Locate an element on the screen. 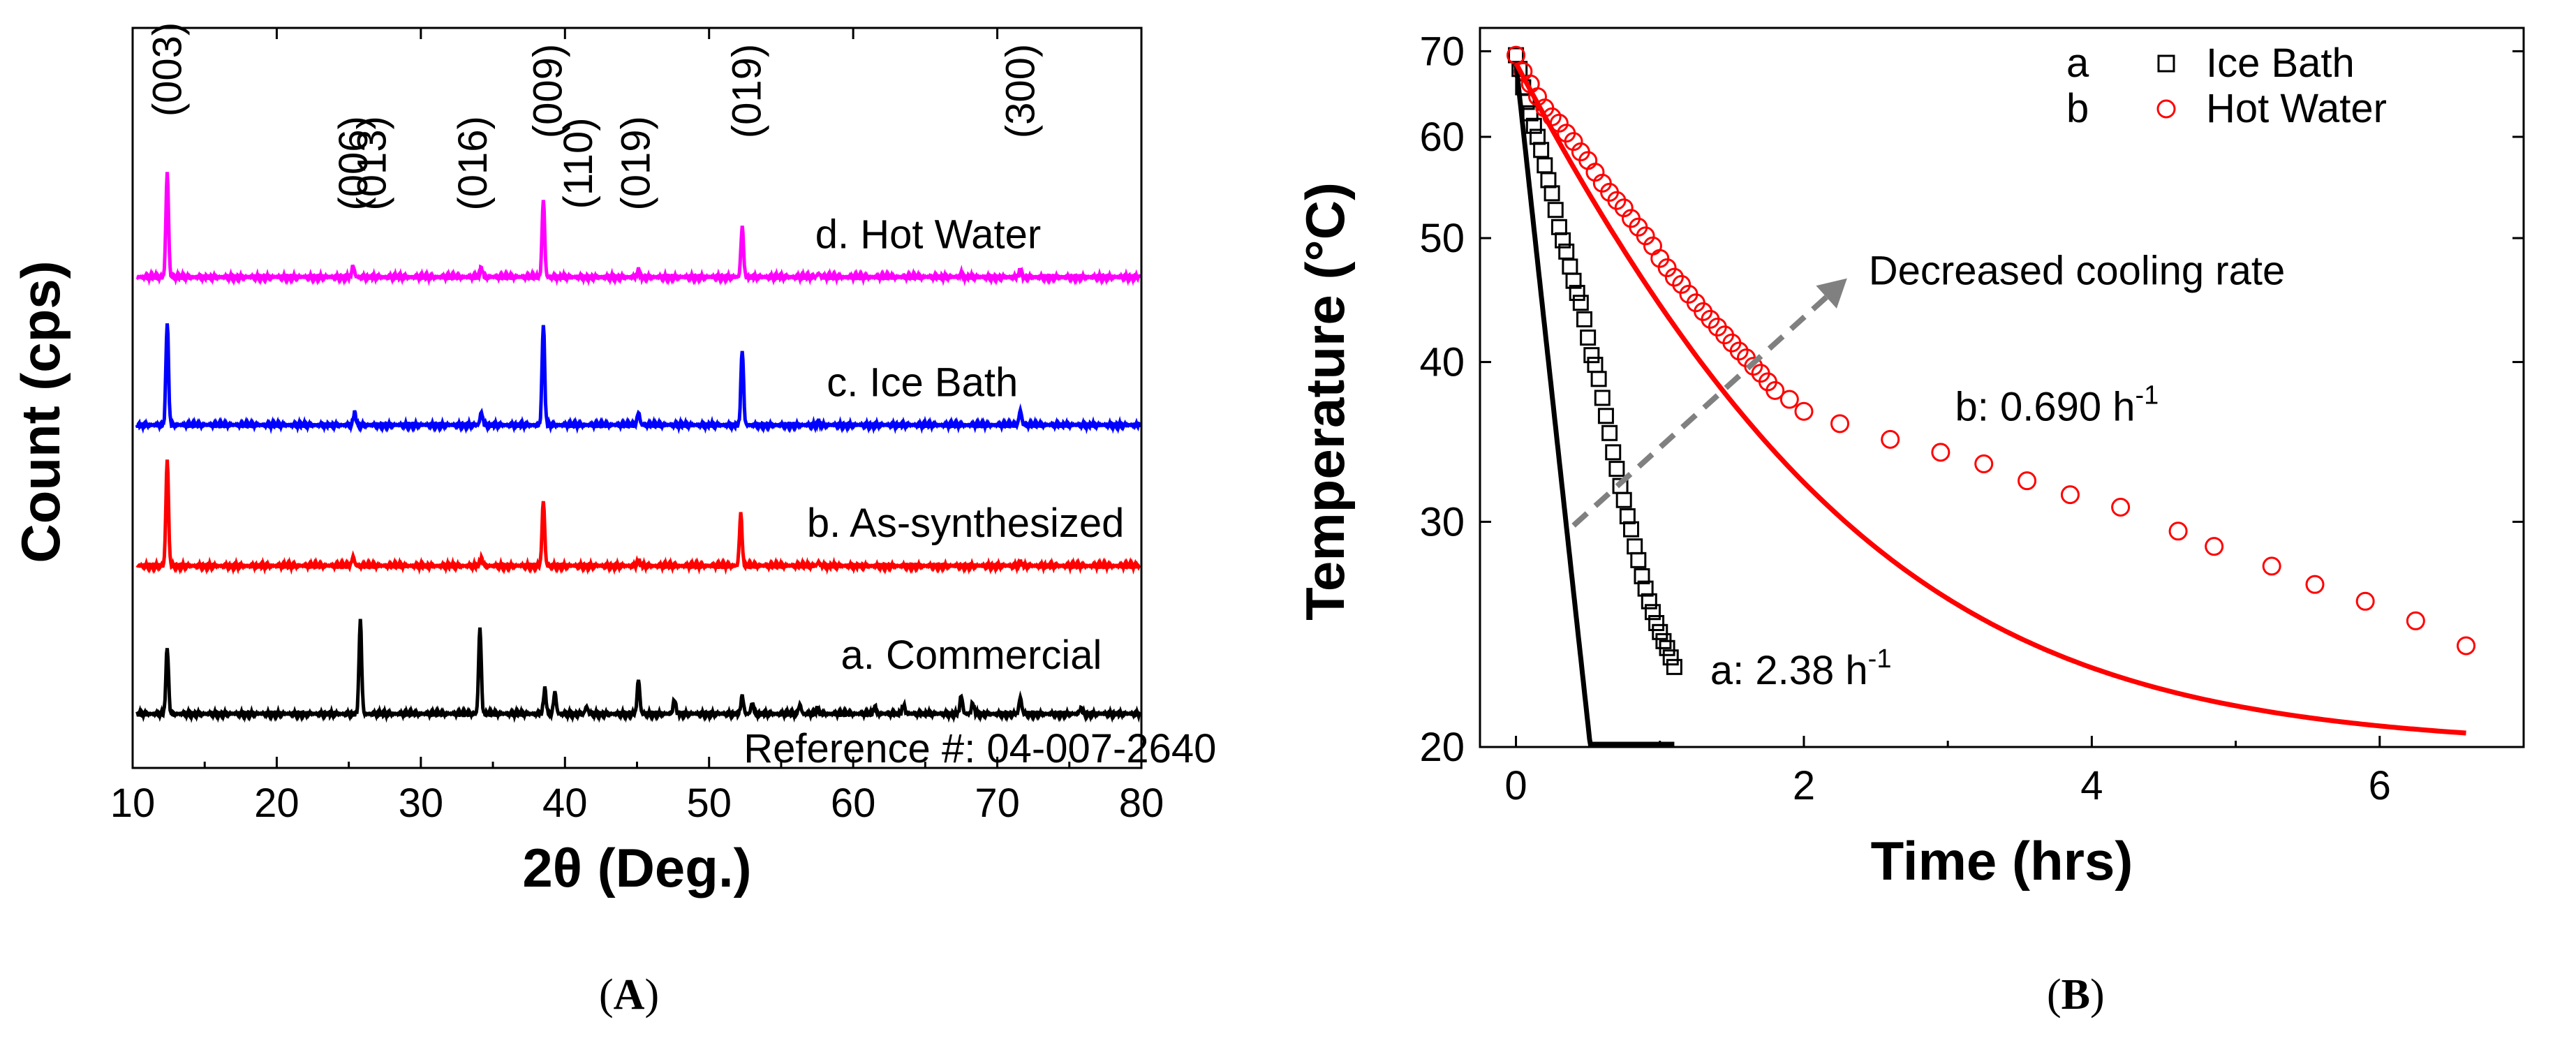 The width and height of the screenshot is (2576, 1043). reflection-label: (300) is located at coordinates (1021, 91).